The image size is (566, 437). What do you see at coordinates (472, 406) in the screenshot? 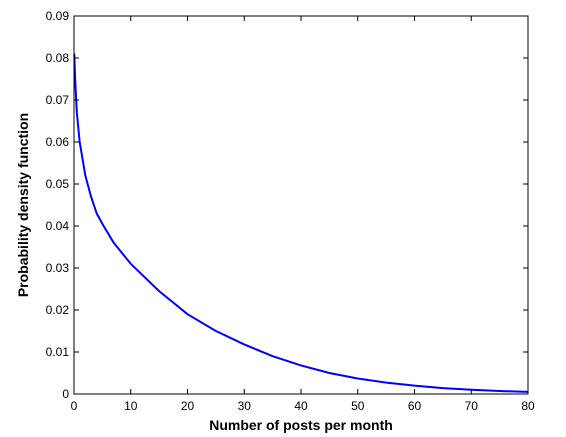
I see `x-tick-label: 70` at bounding box center [472, 406].